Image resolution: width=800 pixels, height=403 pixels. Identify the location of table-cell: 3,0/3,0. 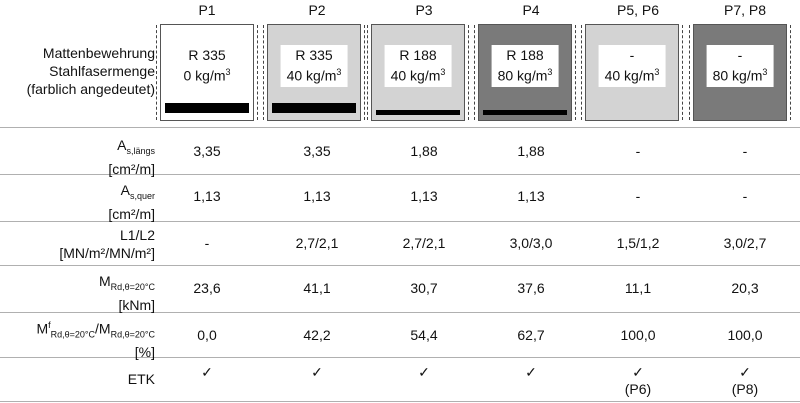
(531, 243).